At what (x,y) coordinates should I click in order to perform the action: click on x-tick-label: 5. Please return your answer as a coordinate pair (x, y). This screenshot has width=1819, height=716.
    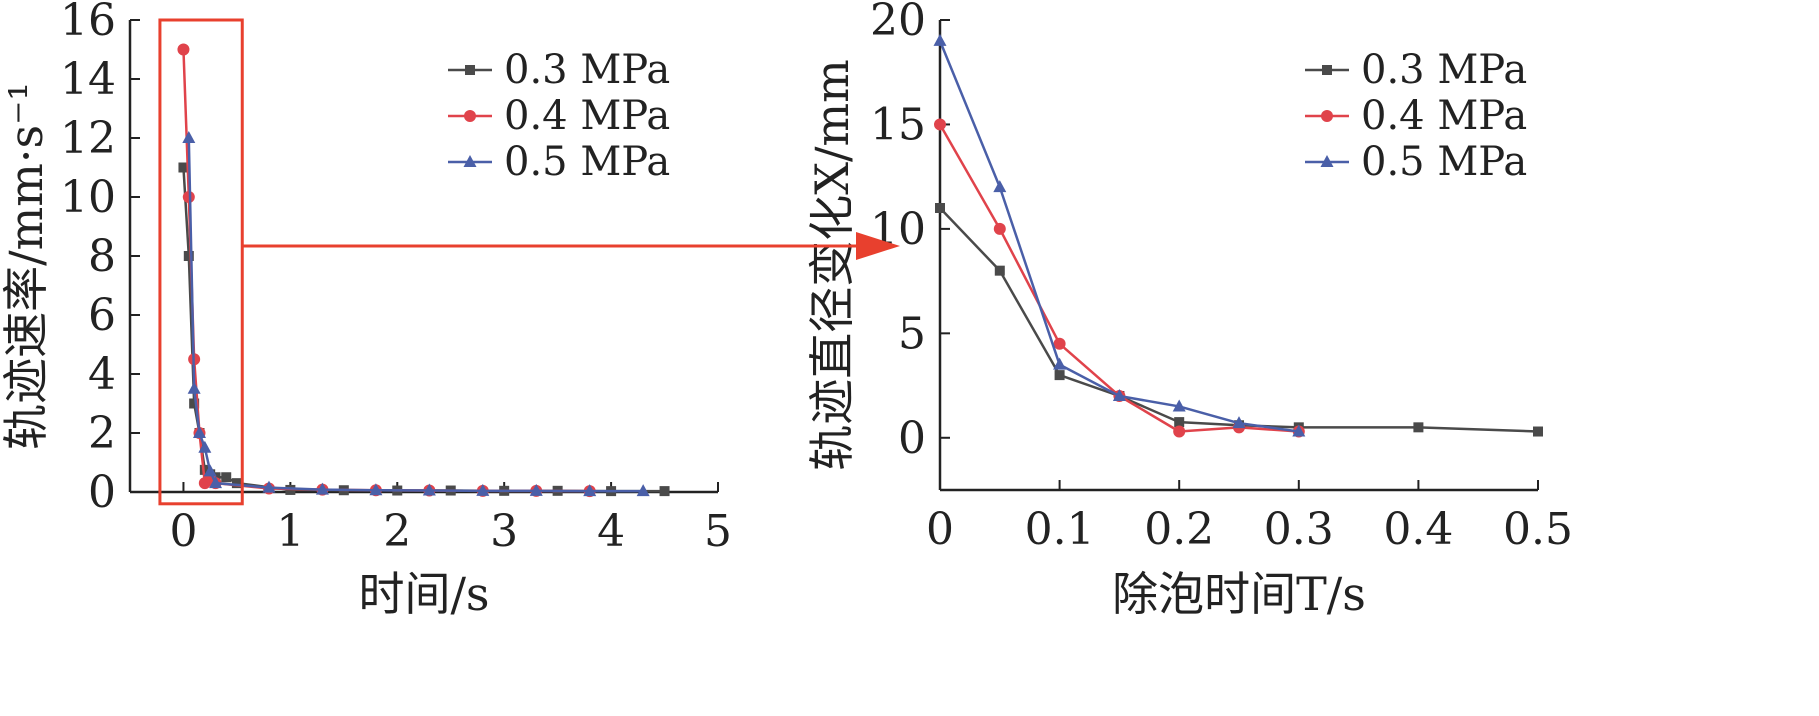
    Looking at the image, I should click on (718, 531).